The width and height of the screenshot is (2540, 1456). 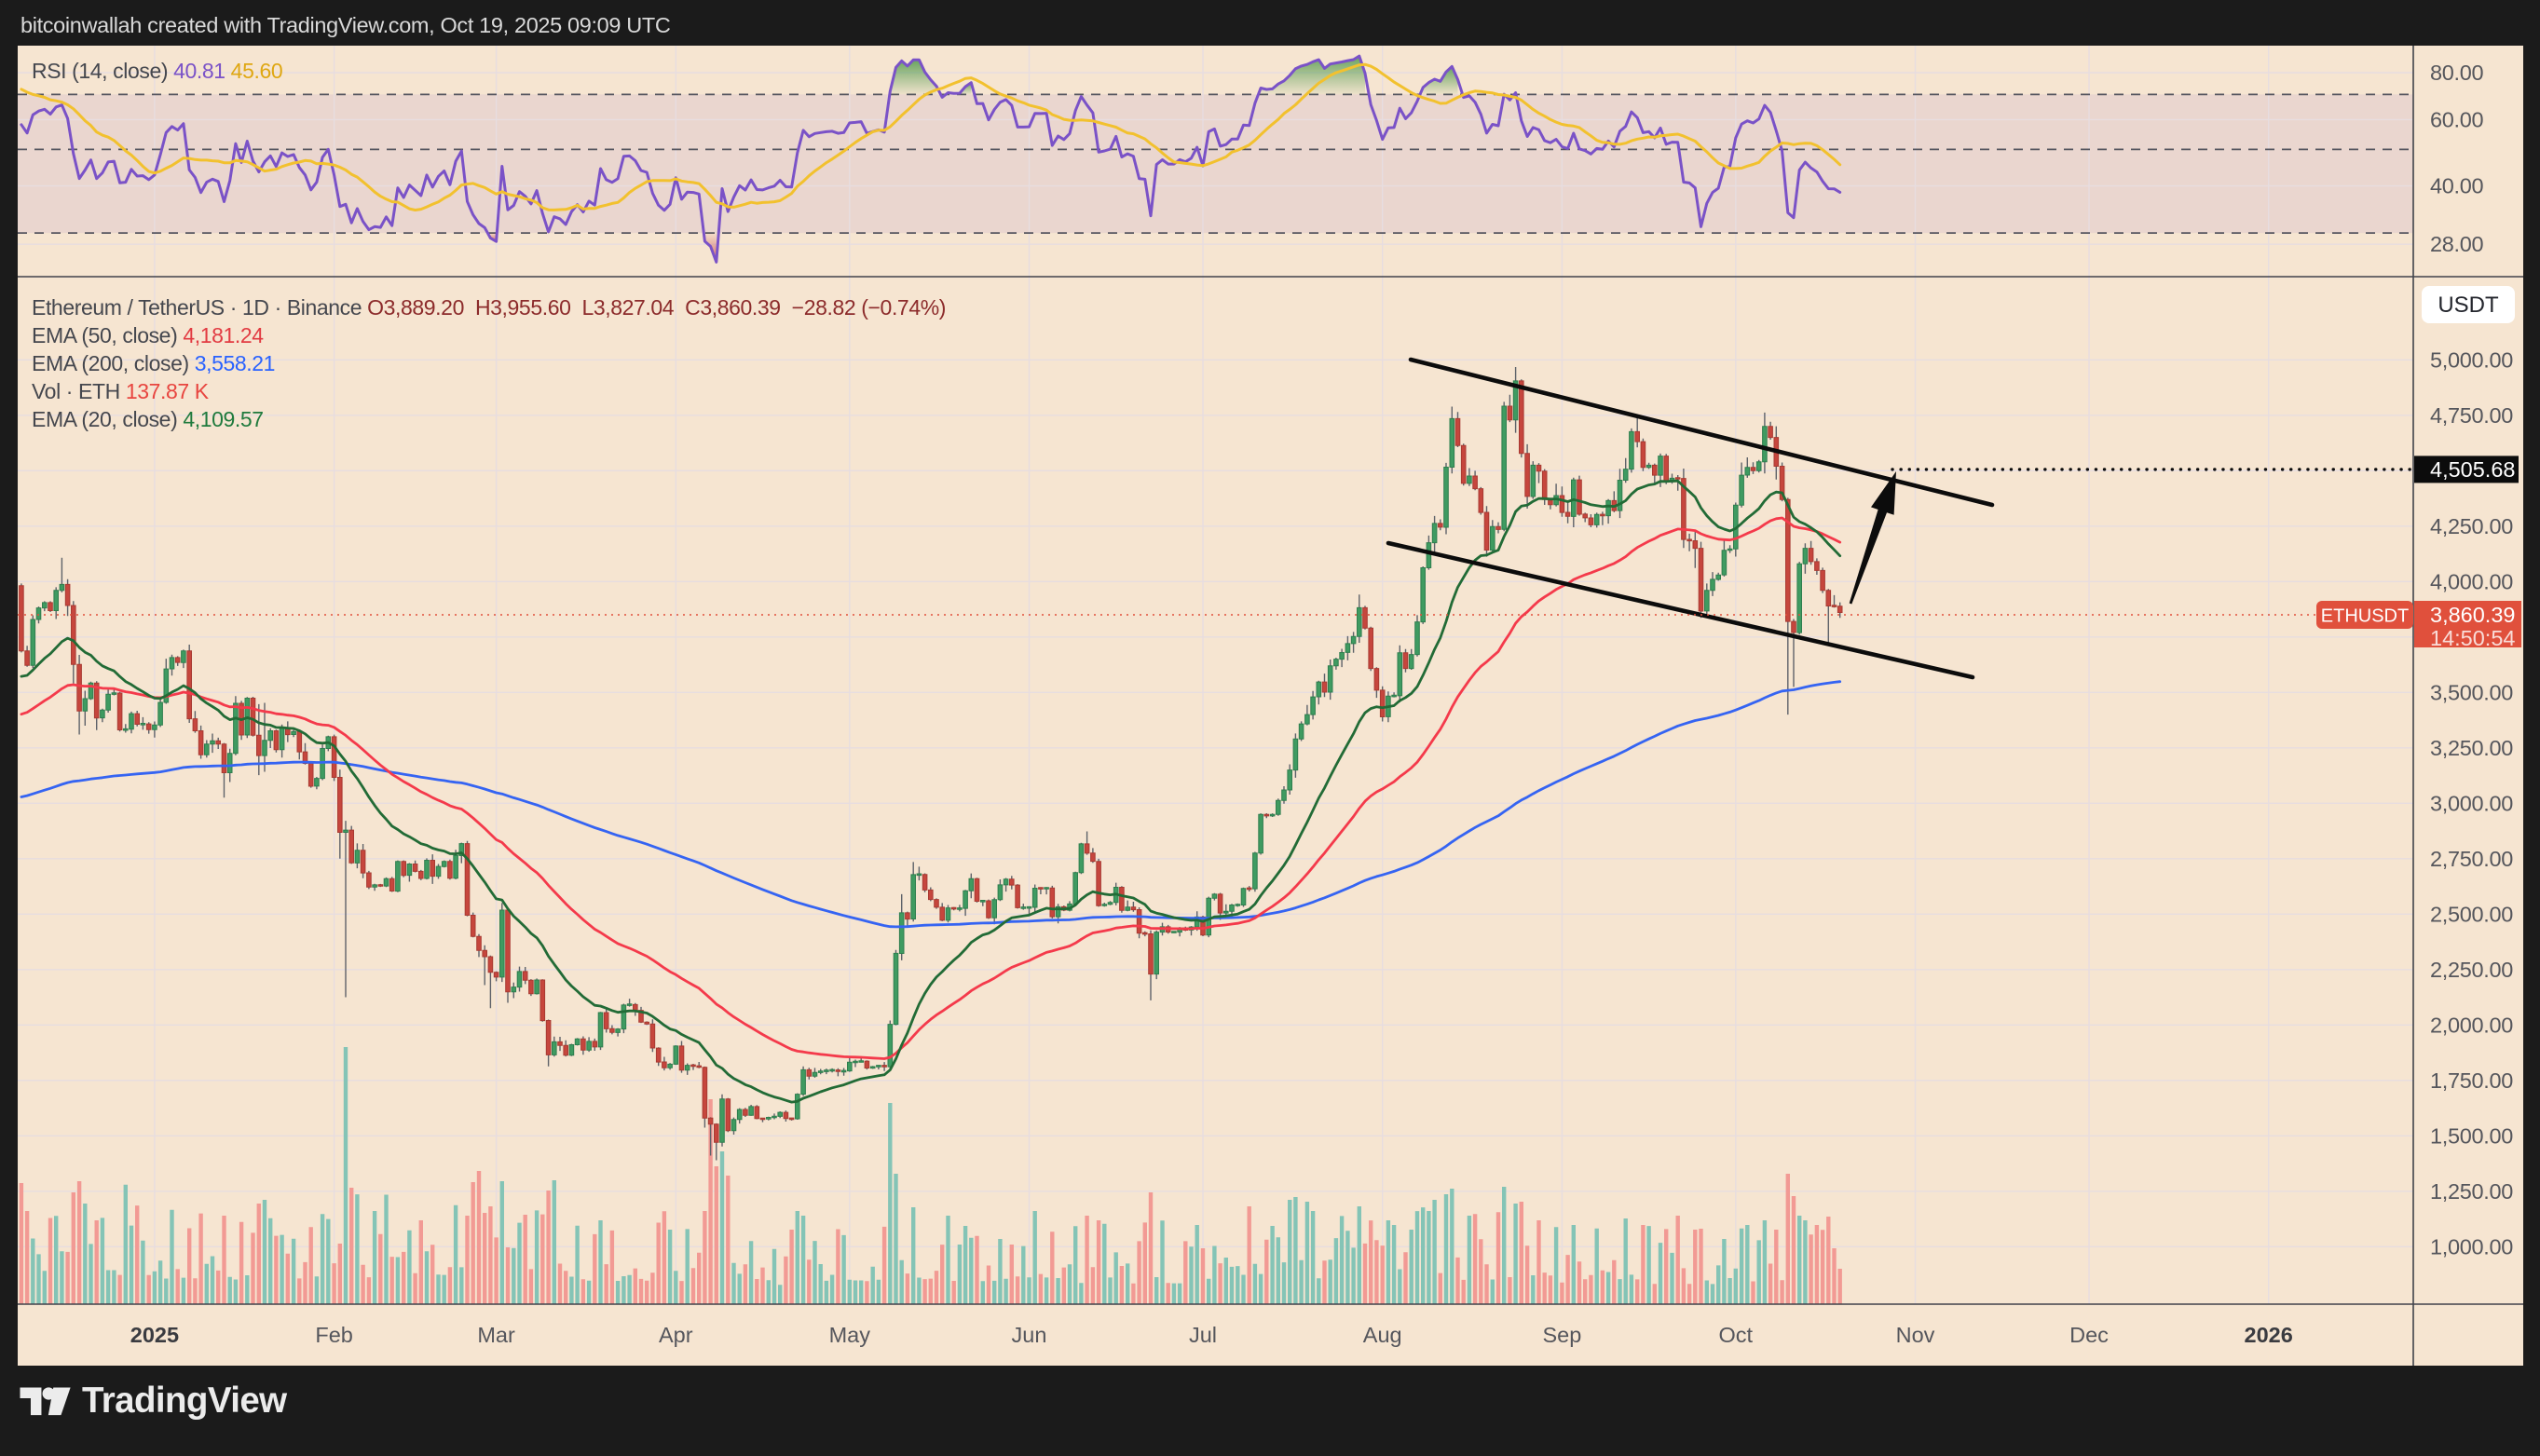 What do you see at coordinates (2089, 1335) in the screenshot?
I see `svg-text: Dec` at bounding box center [2089, 1335].